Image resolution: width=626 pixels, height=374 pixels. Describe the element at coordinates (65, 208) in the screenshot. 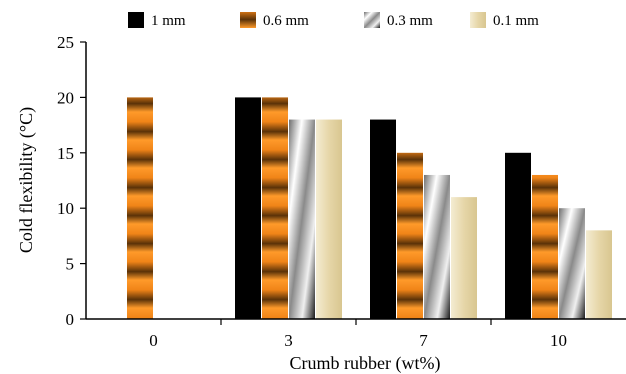

I see `y-tick-label: 10` at that location.